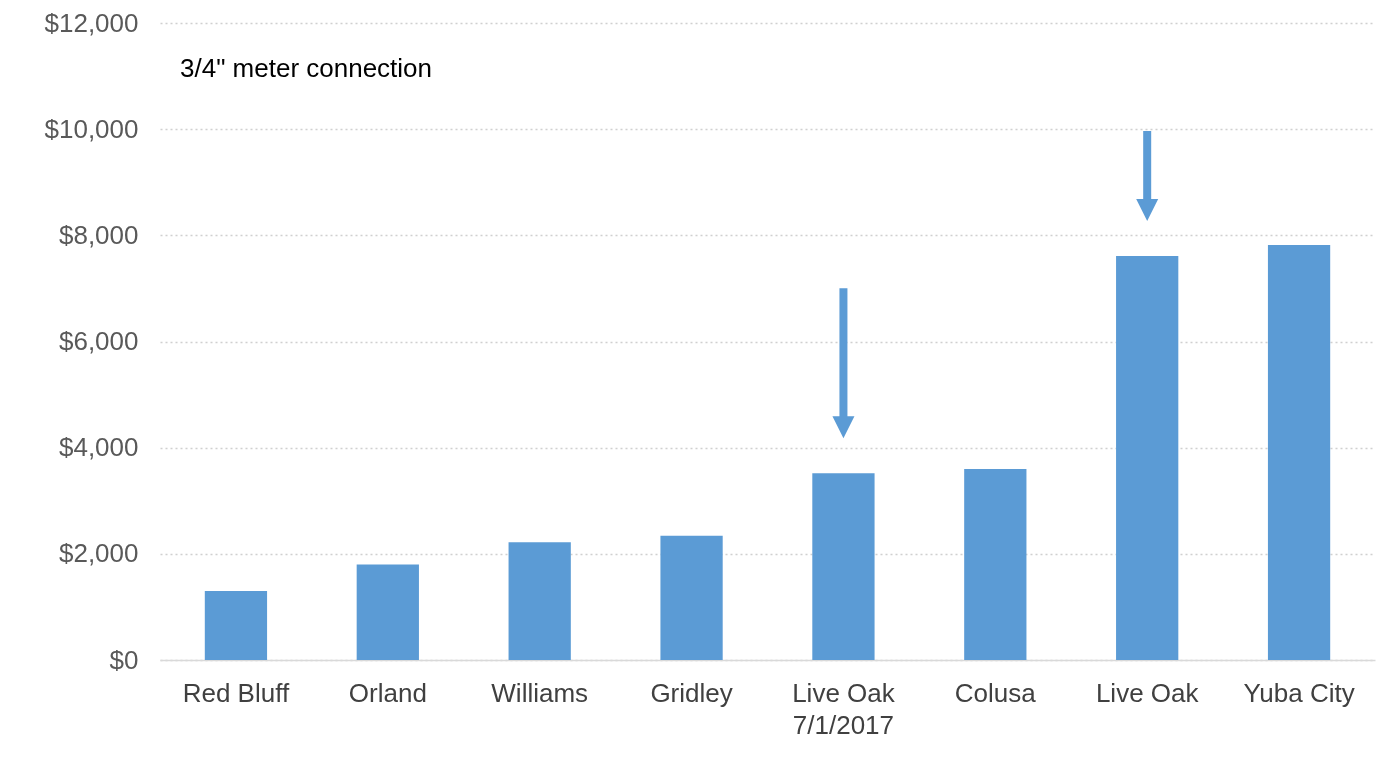 The image size is (1378, 766). What do you see at coordinates (306, 68) in the screenshot?
I see `text: 3/4" meter connection` at bounding box center [306, 68].